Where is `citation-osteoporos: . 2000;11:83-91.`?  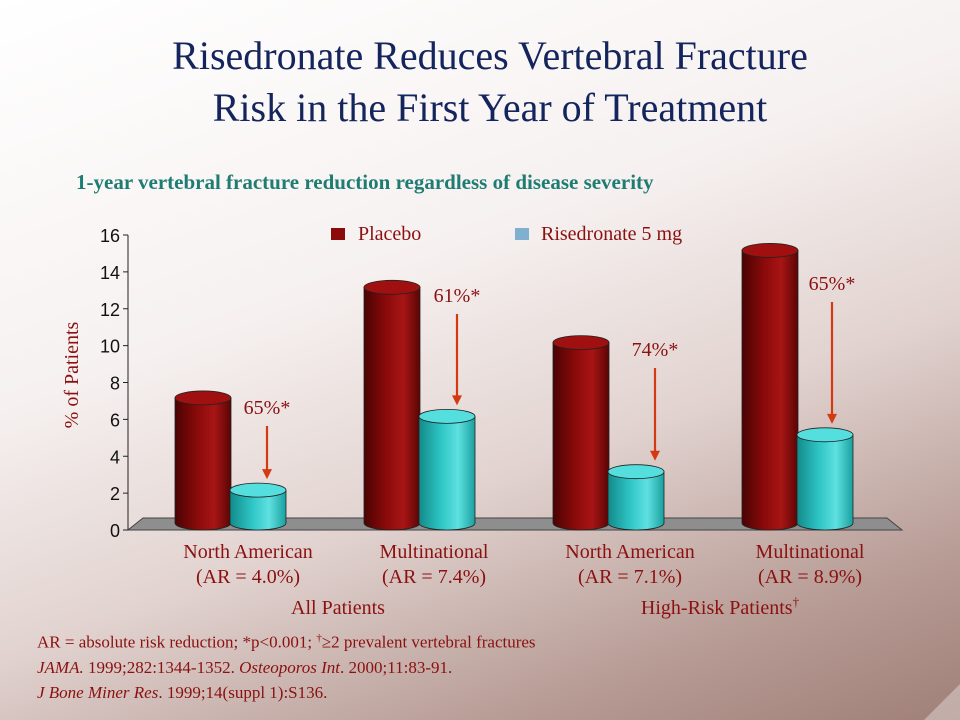
citation-osteoporos: . 2000;11:83-91. is located at coordinates (396, 667).